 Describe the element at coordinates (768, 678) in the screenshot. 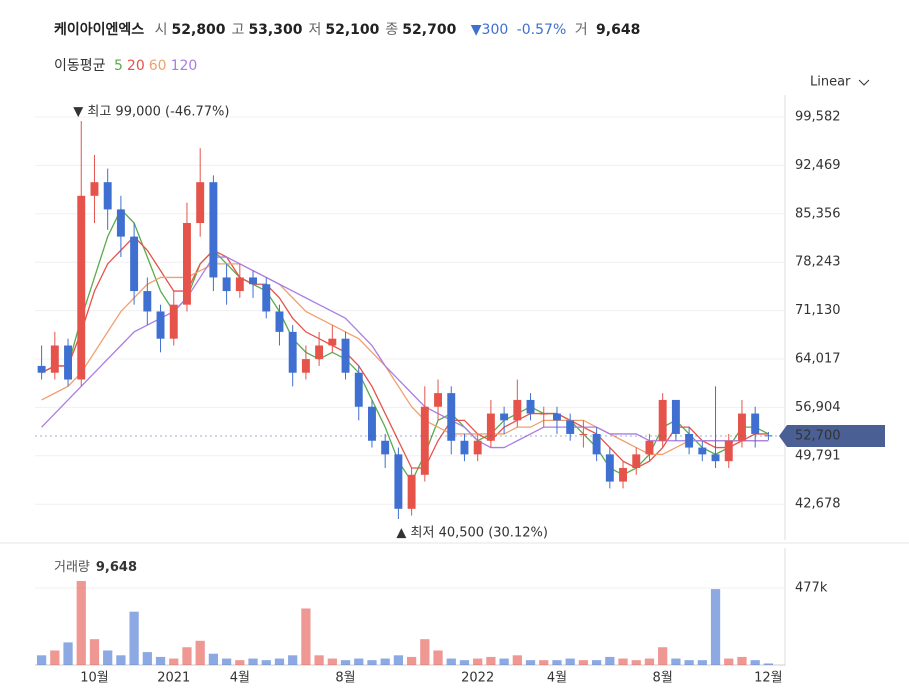

I see `x-tick-label: 12월` at that location.